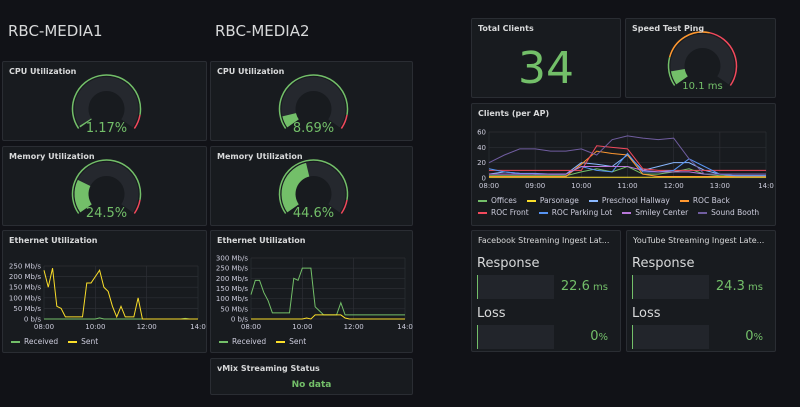 The image size is (800, 407). I want to click on legend-item: Smiley Center, so click(655, 212).